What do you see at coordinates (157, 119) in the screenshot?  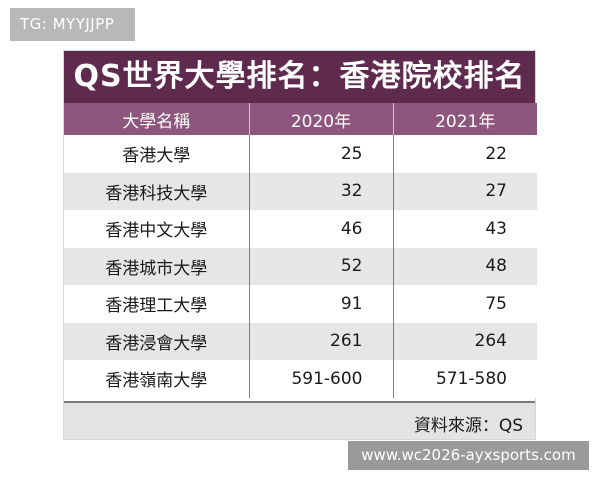 I see `column-header-name: 大學名稱` at bounding box center [157, 119].